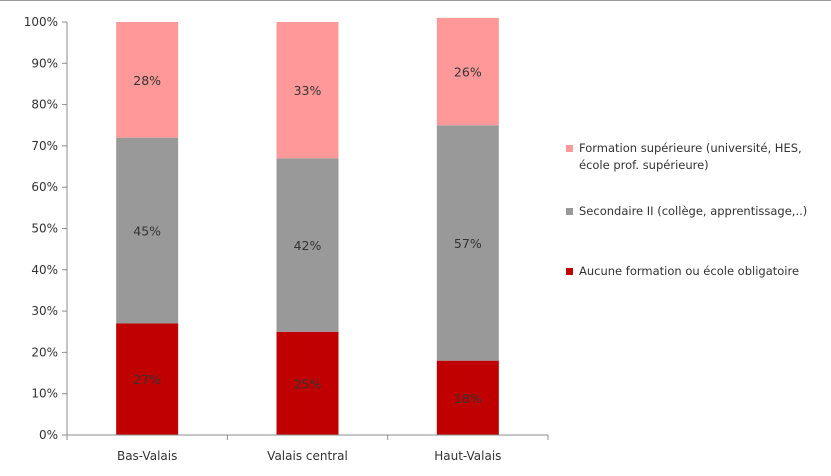 Image resolution: width=831 pixels, height=476 pixels. I want to click on y-tick-label: 60%, so click(44, 187).